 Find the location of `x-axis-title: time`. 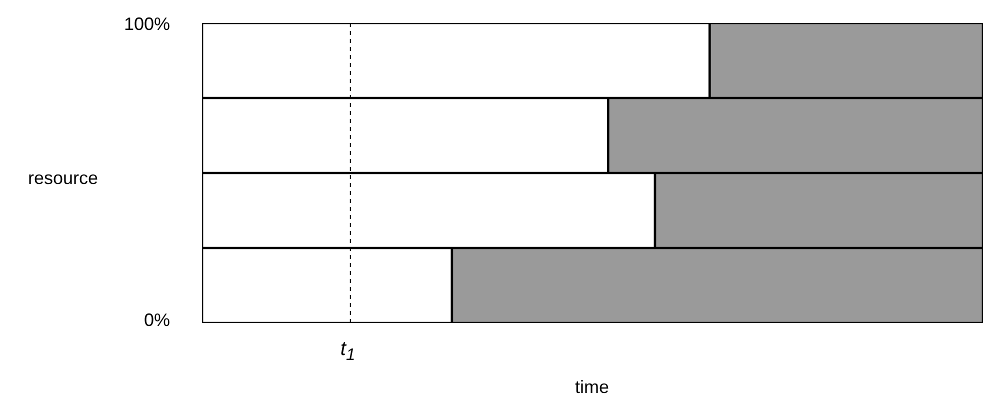

x-axis-title: time is located at coordinates (592, 386).